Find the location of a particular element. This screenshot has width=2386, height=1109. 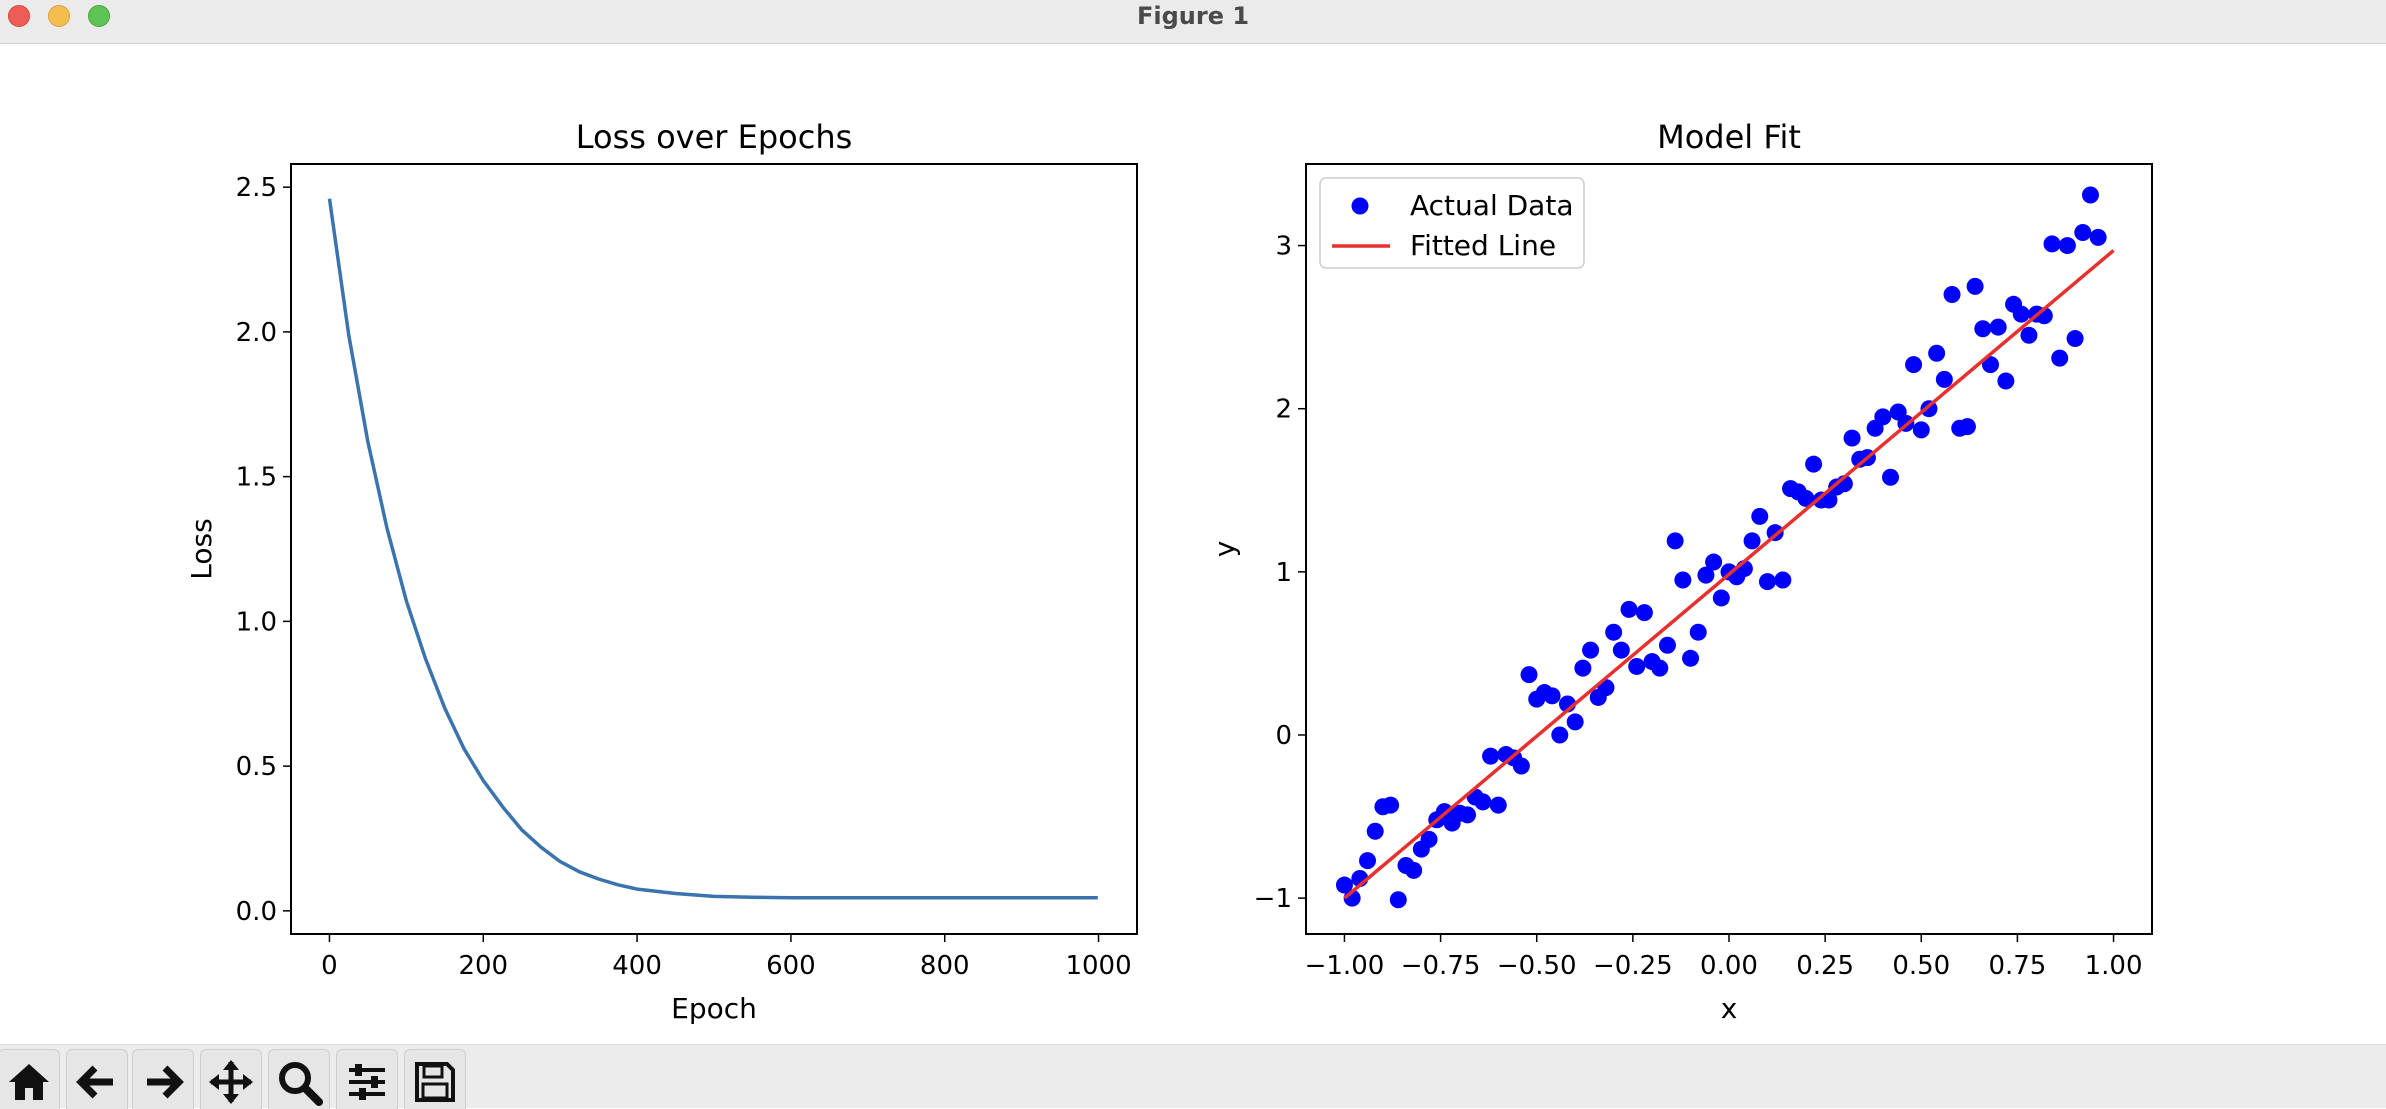

chart-title: Loss over Epochs is located at coordinates (714, 137).